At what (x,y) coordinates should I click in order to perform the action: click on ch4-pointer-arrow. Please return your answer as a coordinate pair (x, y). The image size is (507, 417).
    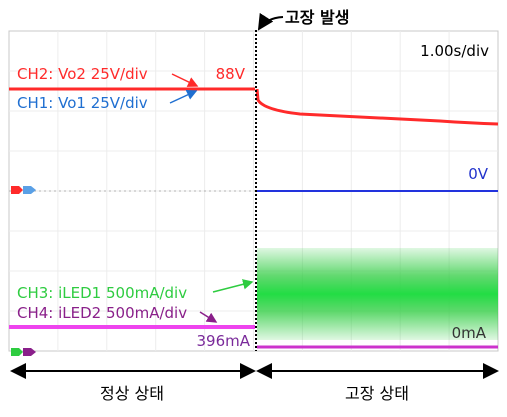
    Looking at the image, I should click on (208, 317).